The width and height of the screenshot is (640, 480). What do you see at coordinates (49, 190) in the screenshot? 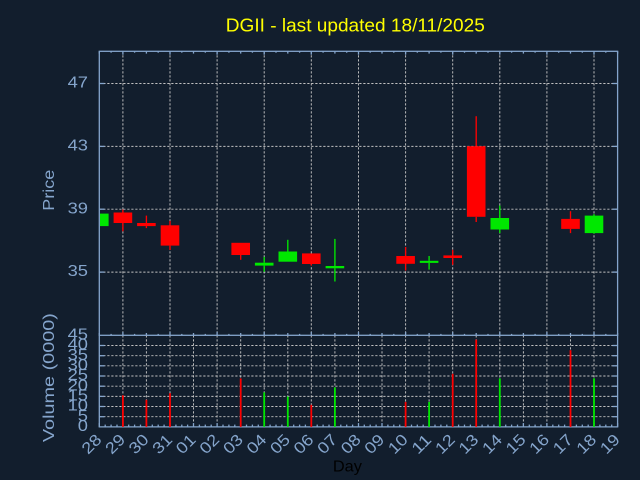
I see `svg-text: Price` at bounding box center [49, 190].